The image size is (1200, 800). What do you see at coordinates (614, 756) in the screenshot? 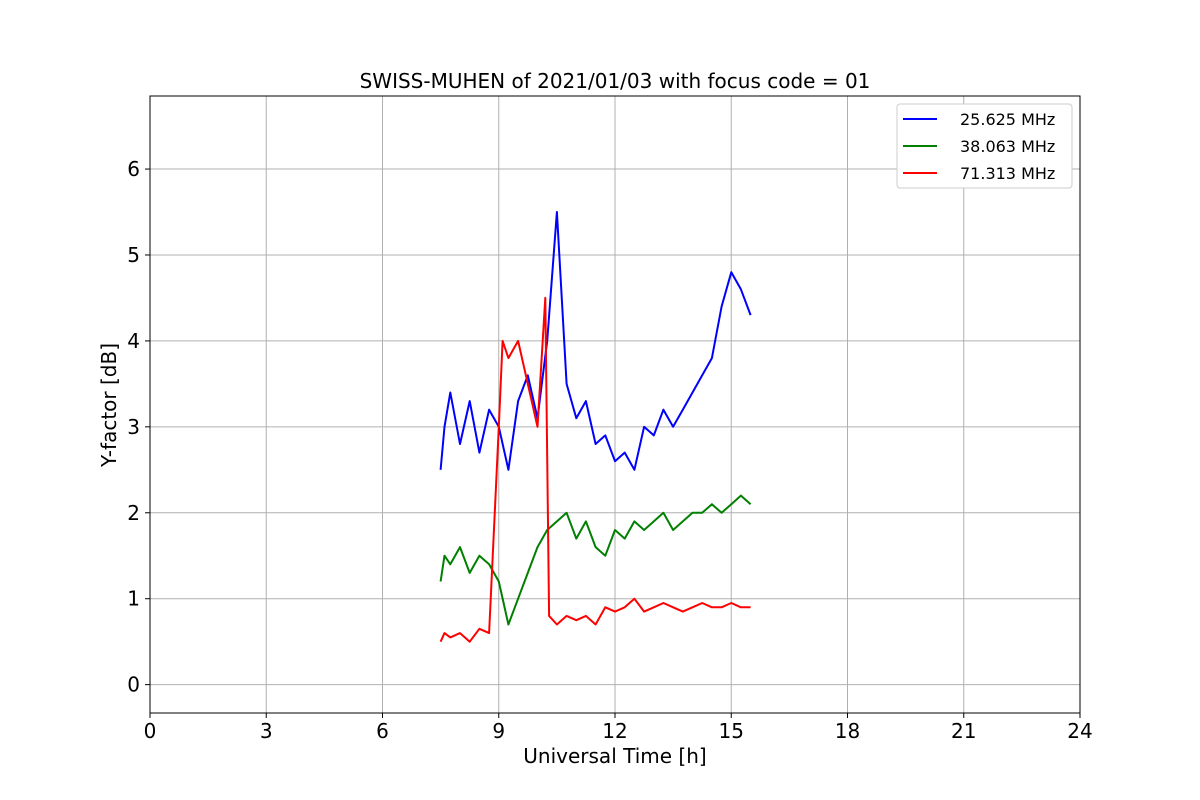
I see `x-axis-label: Universal Time [h]` at bounding box center [614, 756].